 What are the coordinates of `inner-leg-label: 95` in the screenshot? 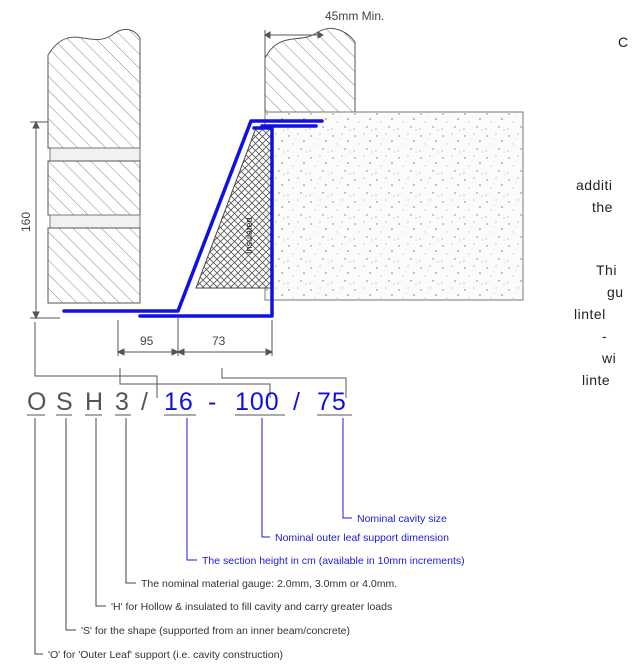 It's located at (147, 341).